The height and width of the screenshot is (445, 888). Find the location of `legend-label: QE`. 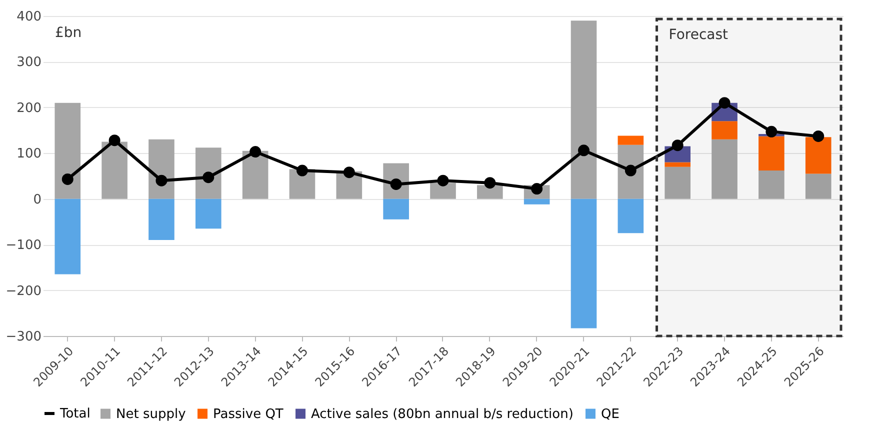

legend-label: QE is located at coordinates (610, 414).